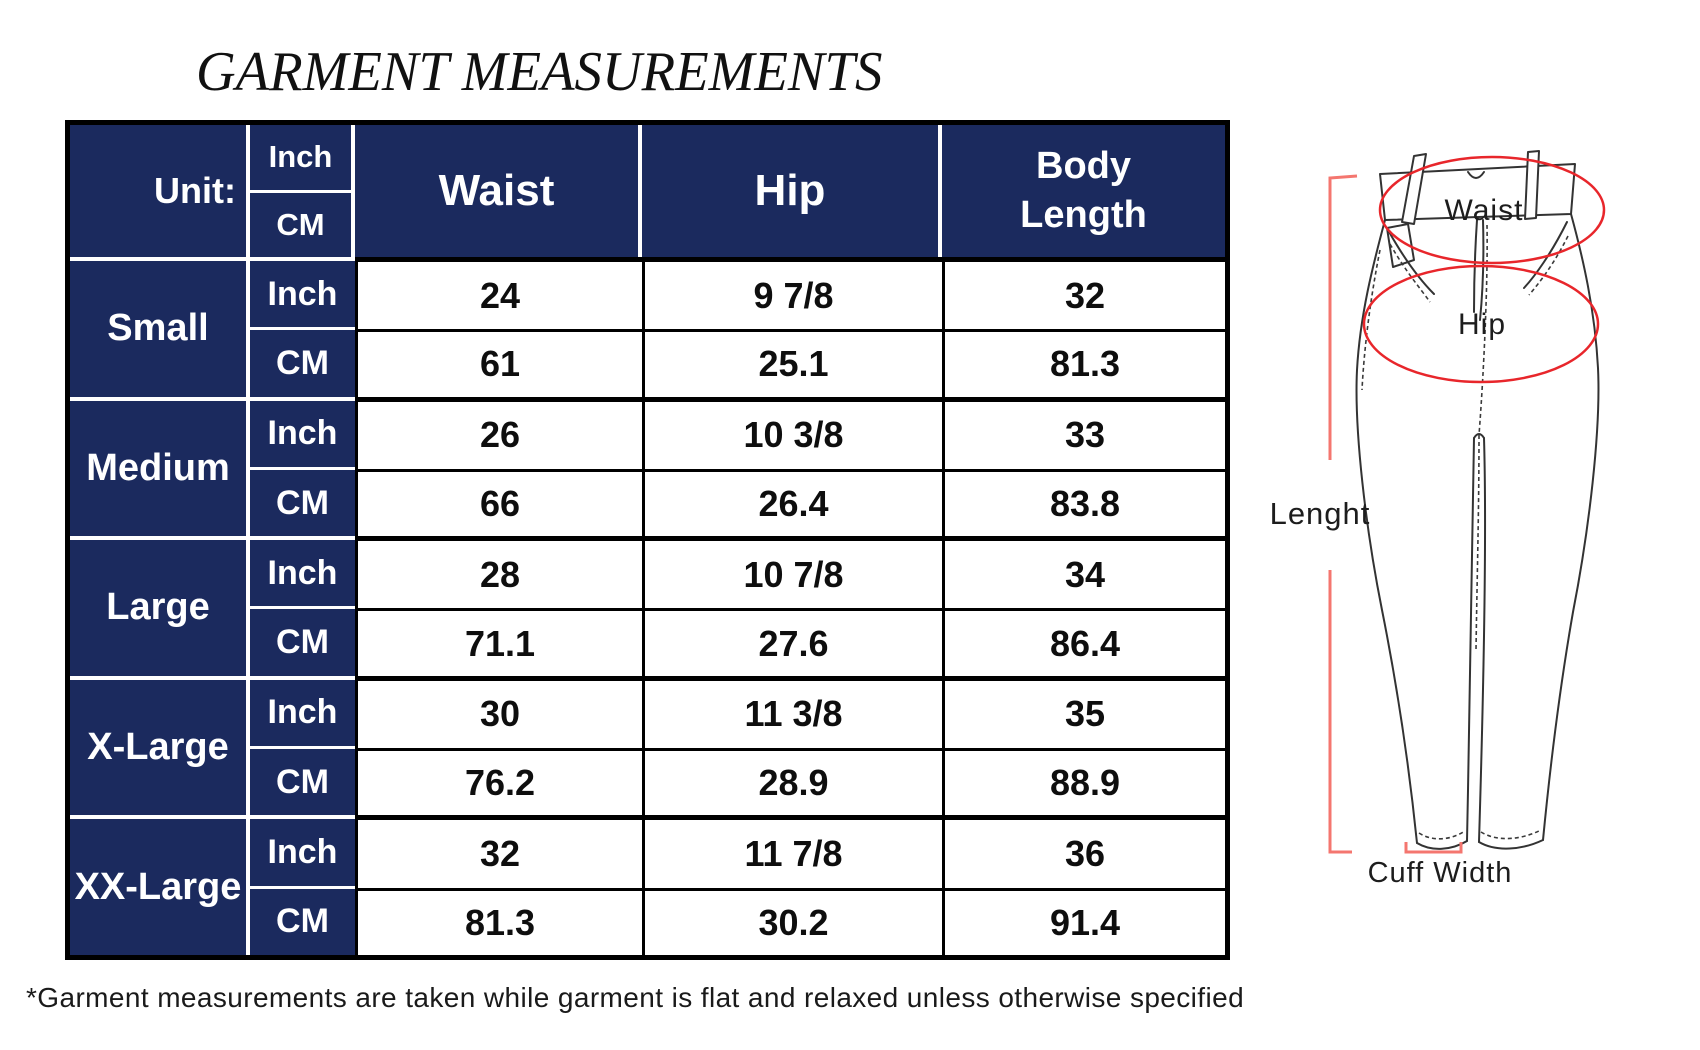  Describe the element at coordinates (500, 642) in the screenshot. I see `value-waist-cm: 71.1` at that location.